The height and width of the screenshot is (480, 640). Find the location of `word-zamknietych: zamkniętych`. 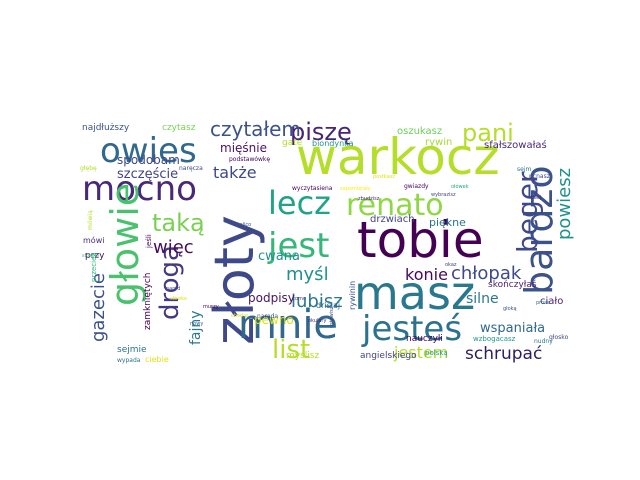

word-zamknietych: zamkniętych is located at coordinates (148, 301).